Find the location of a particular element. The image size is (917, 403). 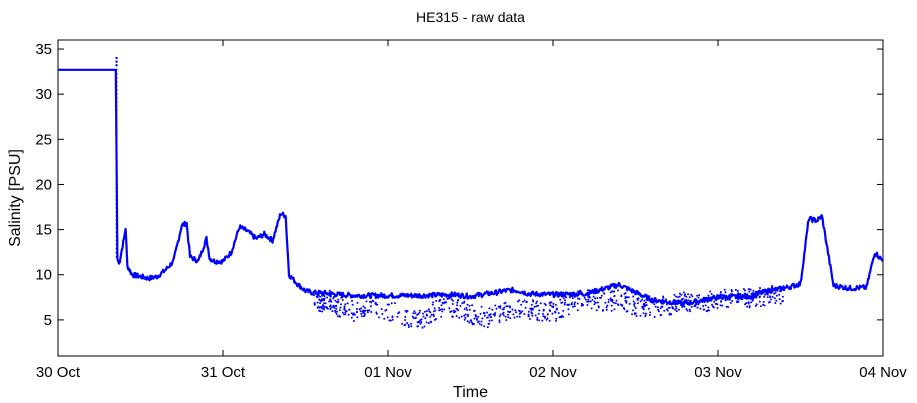

x-tick-label: 01 Nov is located at coordinates (388, 372).